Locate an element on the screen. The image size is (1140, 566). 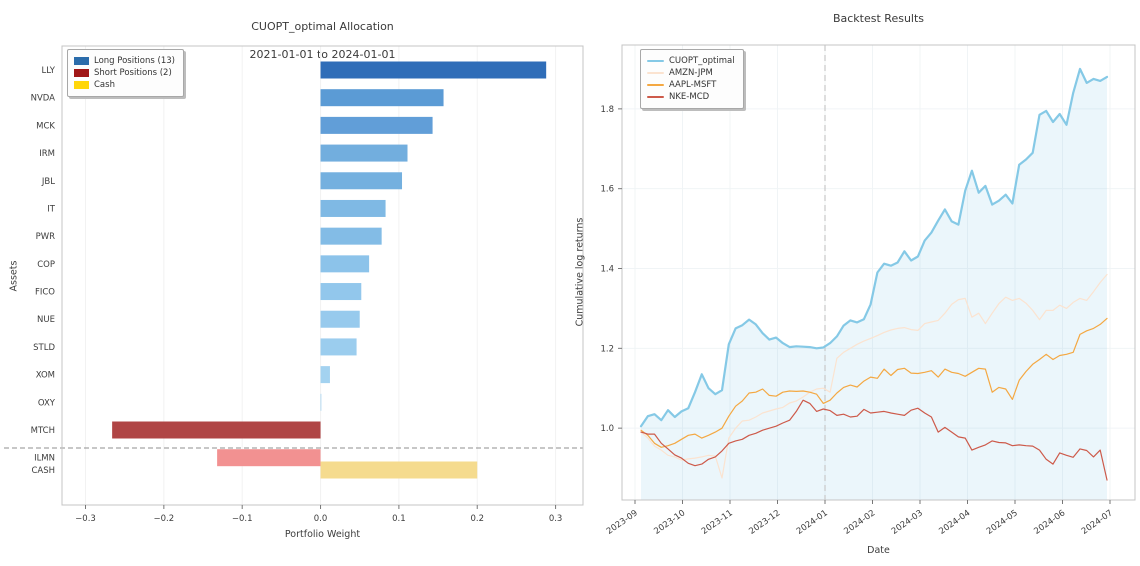
ytick-label: 1.4 is located at coordinates (607, 270).